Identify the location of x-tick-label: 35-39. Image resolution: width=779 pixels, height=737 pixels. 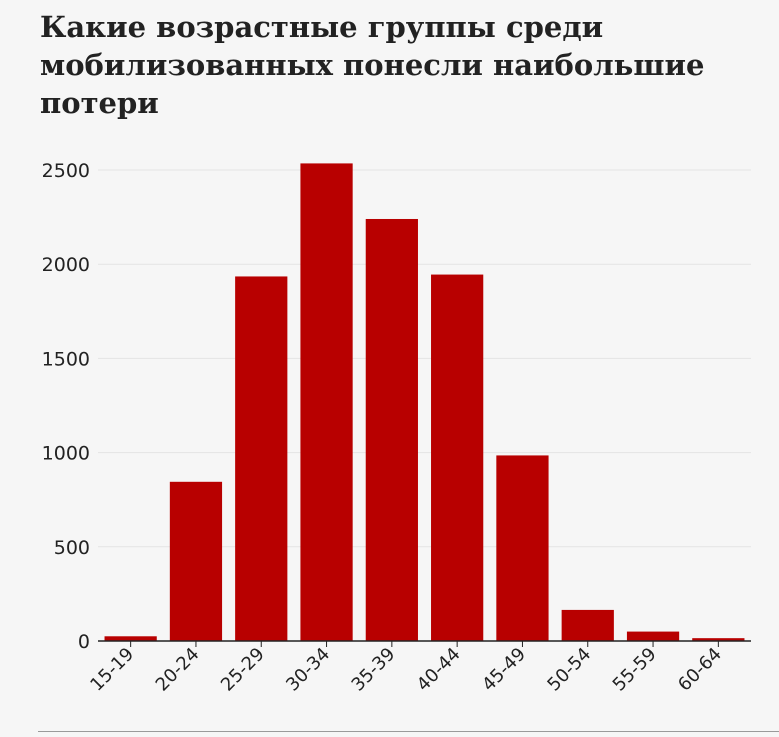
(374, 670).